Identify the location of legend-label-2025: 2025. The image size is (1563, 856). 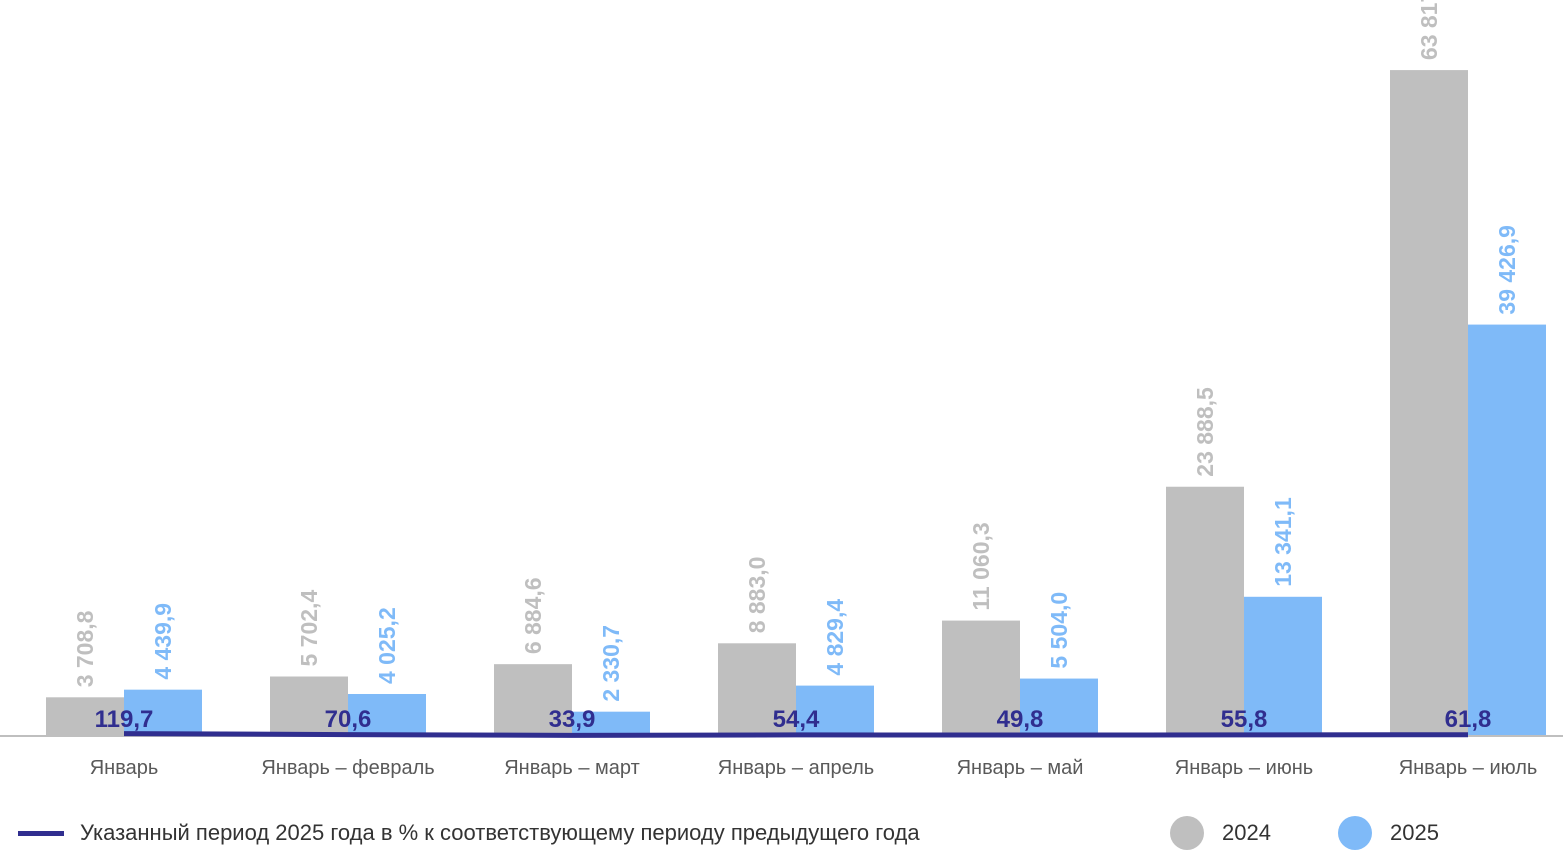
(1414, 832).